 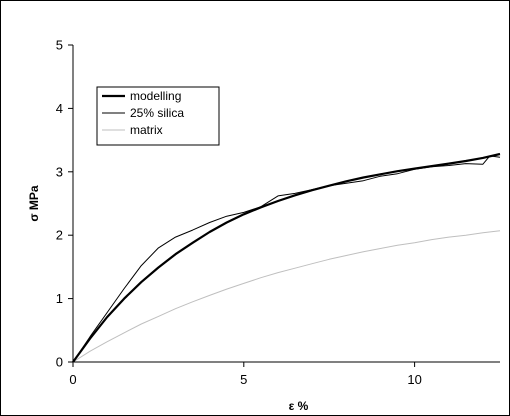 I want to click on legend-label-25-silica: 25% silica, so click(x=157, y=113).